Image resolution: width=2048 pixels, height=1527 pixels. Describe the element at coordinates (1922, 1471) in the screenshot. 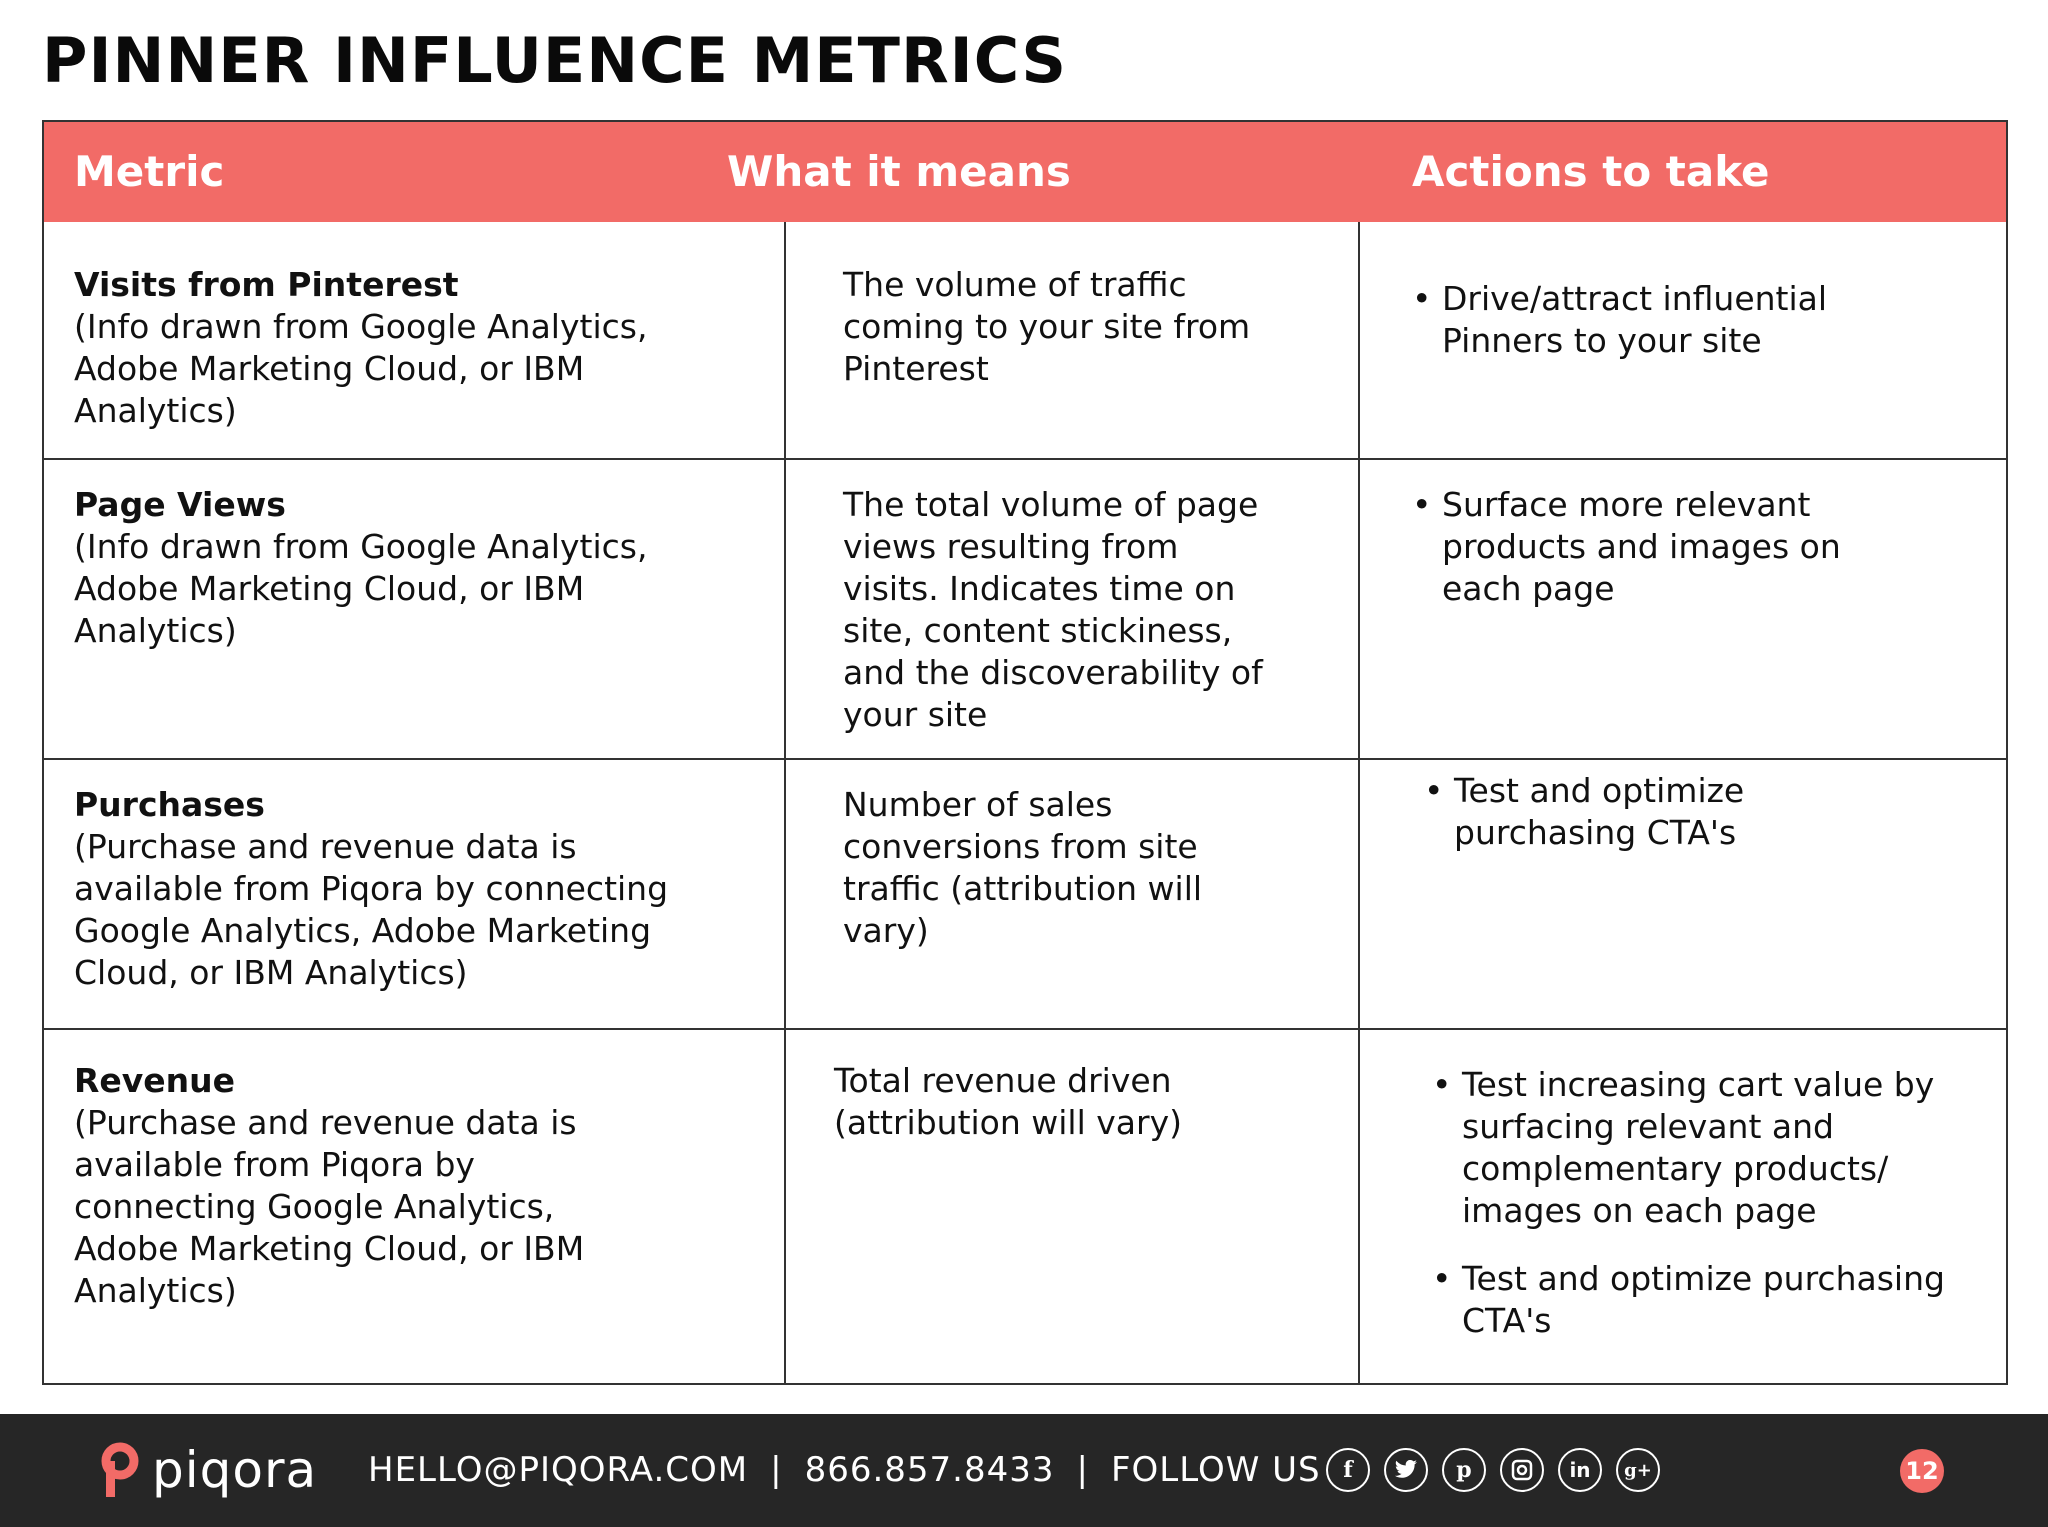

I see `page-number: 12` at that location.